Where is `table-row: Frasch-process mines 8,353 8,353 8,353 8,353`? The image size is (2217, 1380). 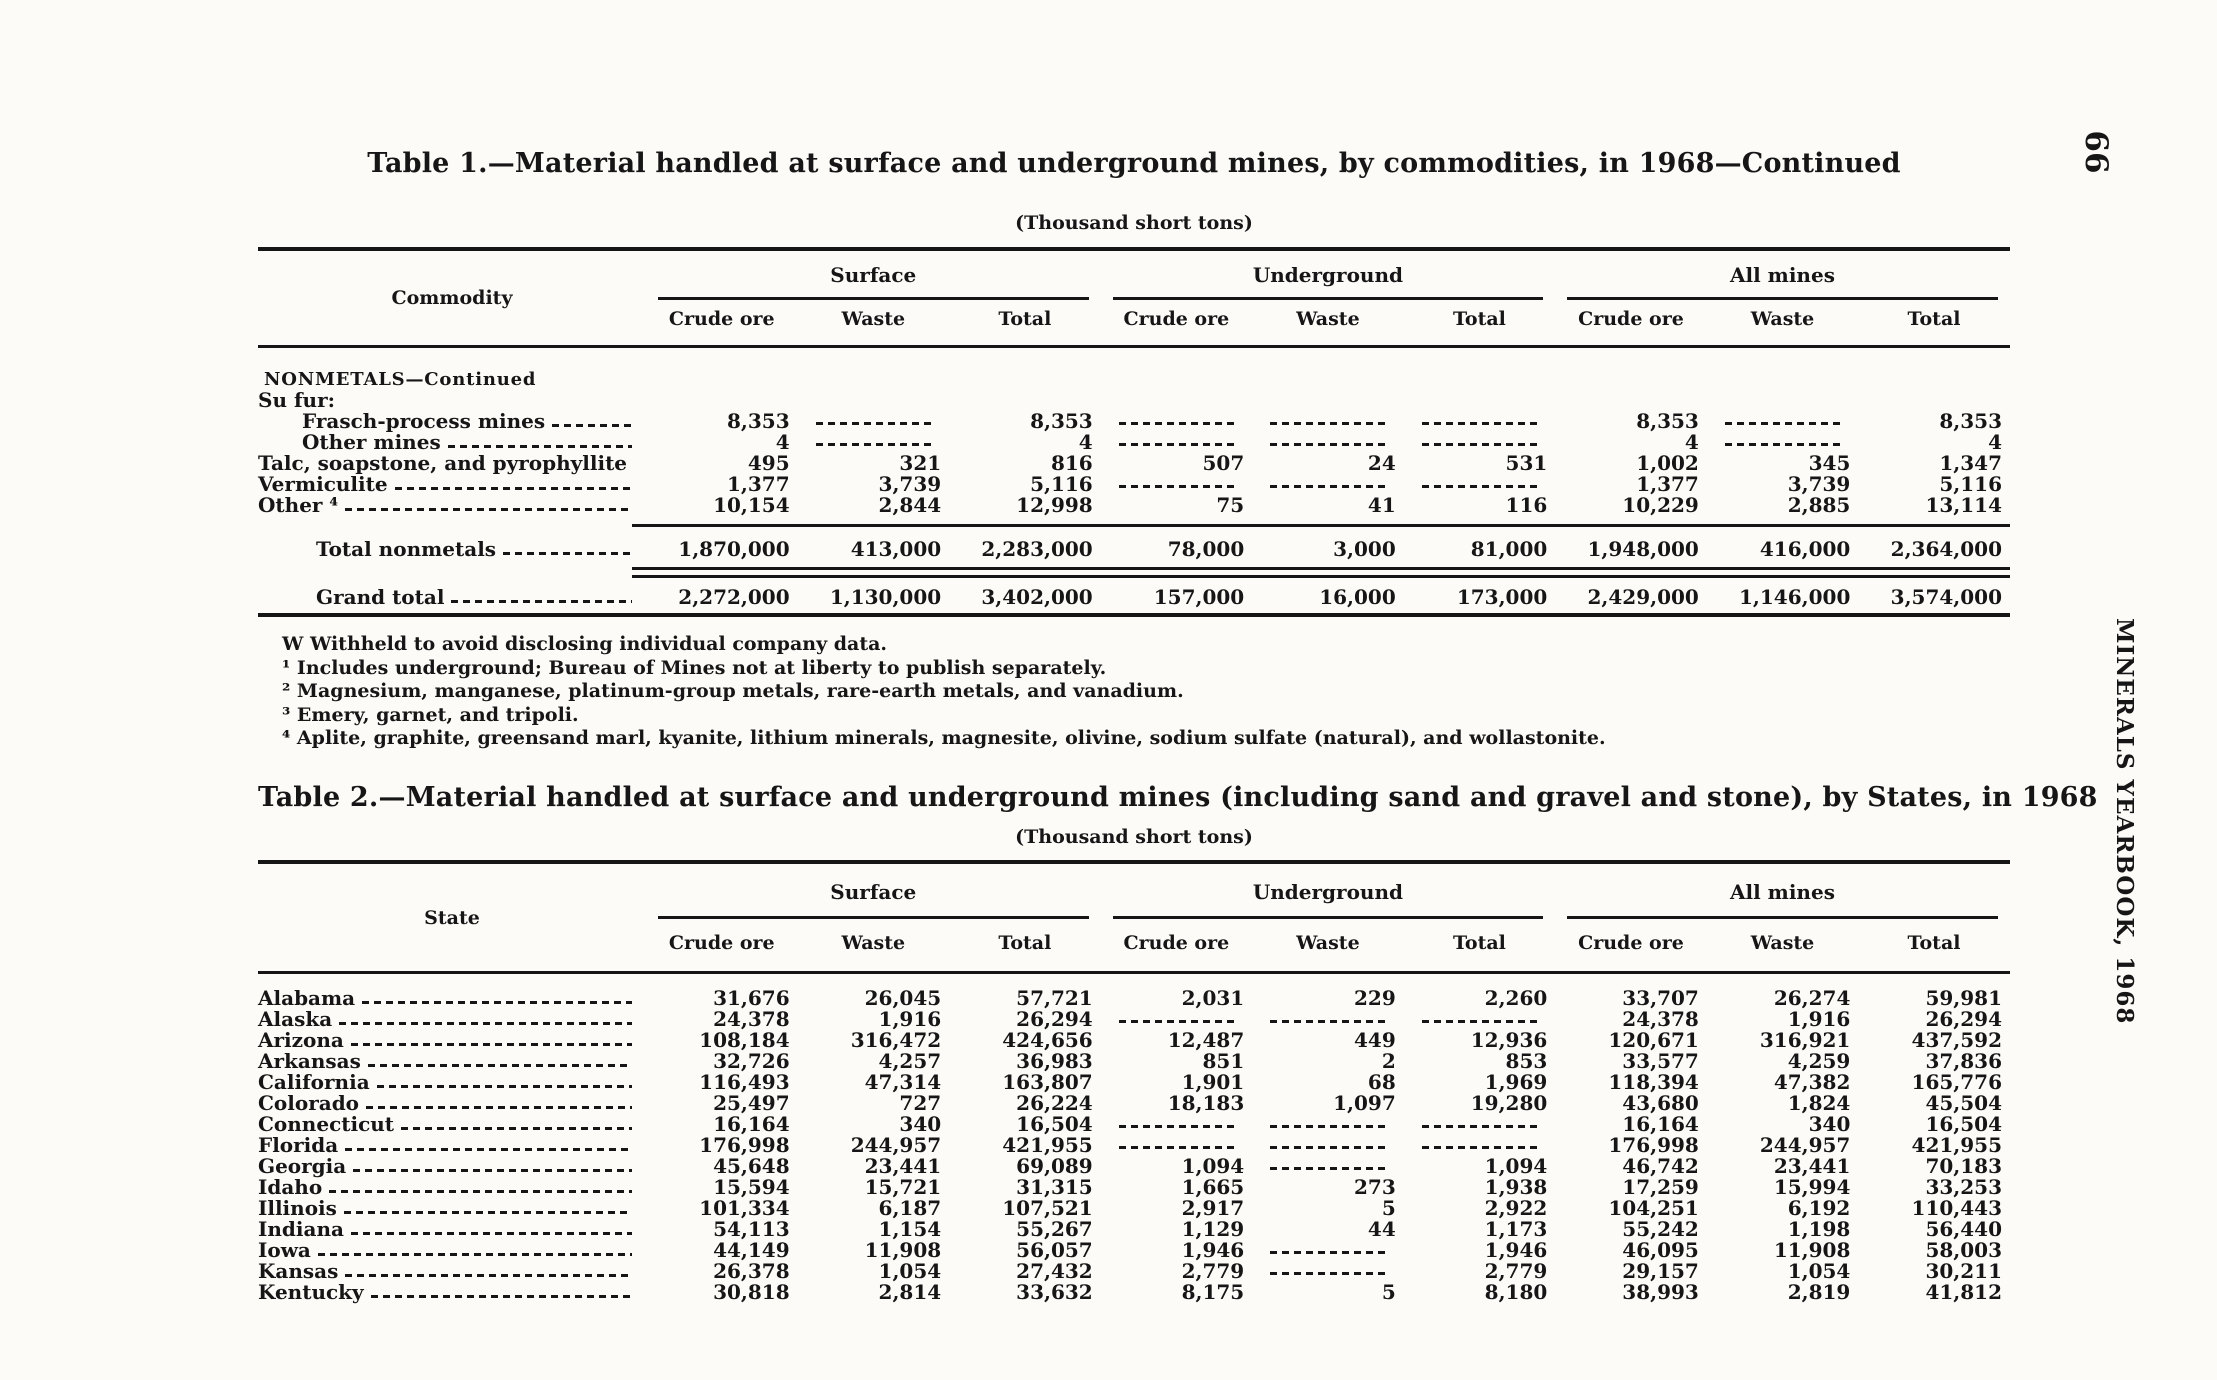 table-row: Frasch-process mines 8,353 8,353 8,353 8,353 is located at coordinates (1134, 421).